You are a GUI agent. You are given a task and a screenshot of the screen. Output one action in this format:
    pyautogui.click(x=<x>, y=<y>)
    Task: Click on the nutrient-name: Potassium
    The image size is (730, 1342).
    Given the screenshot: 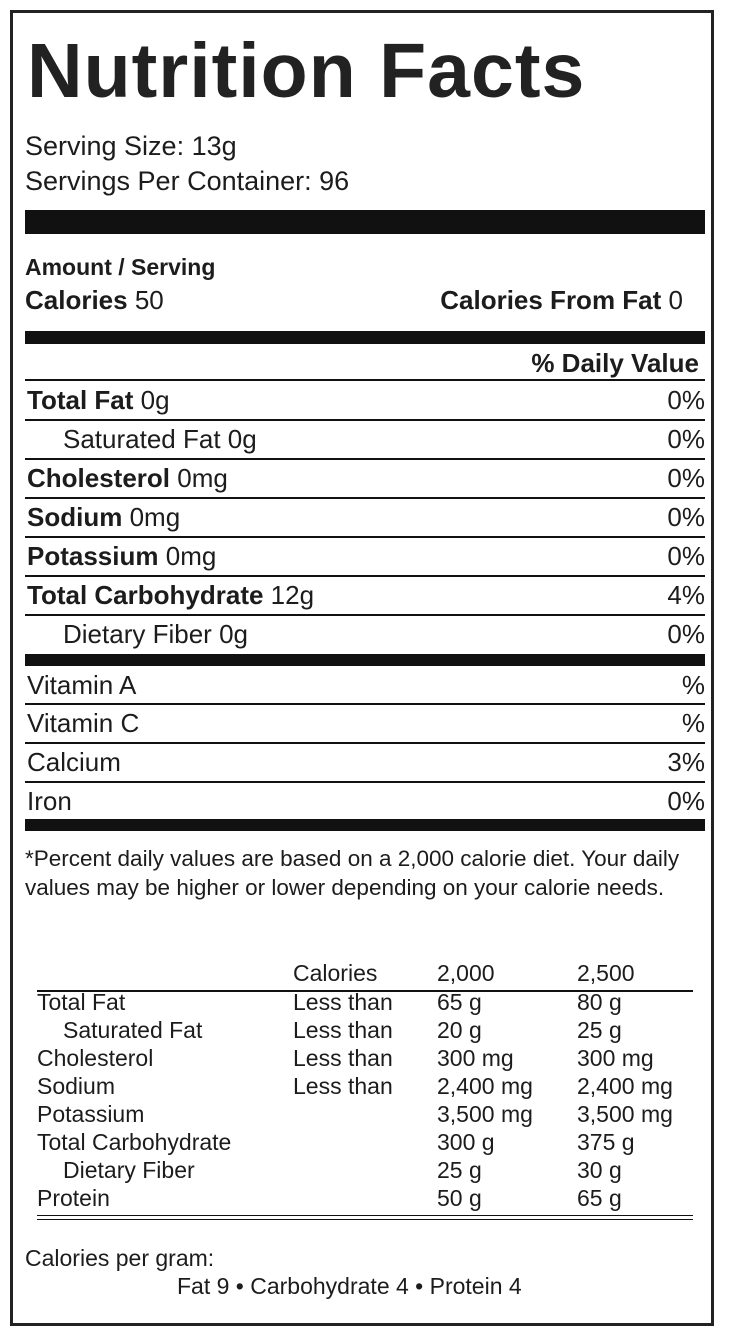 What is the action you would take?
    pyautogui.click(x=93, y=556)
    